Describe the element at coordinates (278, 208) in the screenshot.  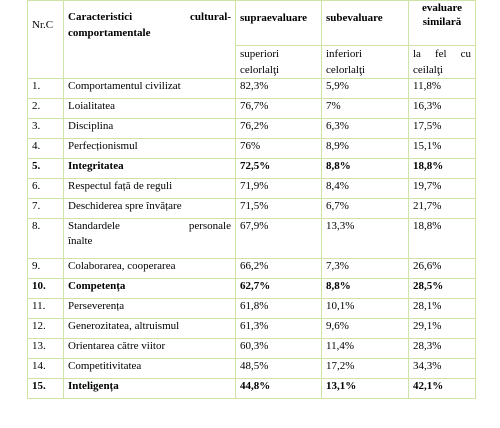
I see `row-over: 71,5%` at that location.